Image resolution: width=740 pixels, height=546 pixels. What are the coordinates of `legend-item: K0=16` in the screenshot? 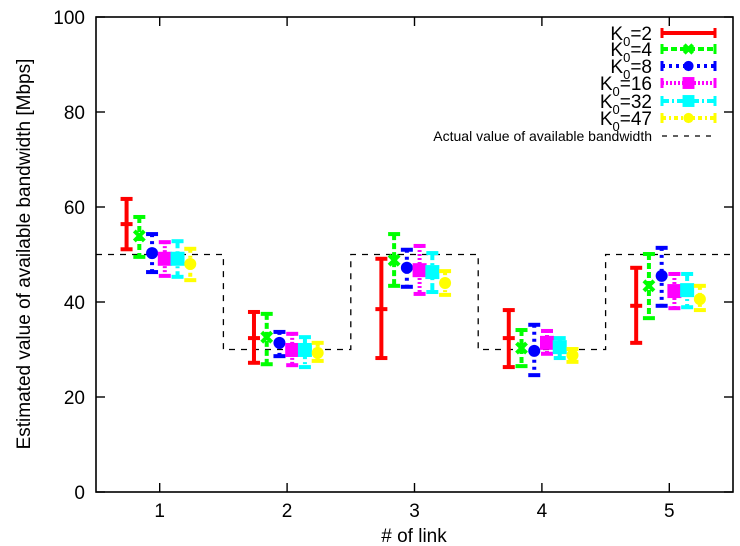 It's located at (658, 86).